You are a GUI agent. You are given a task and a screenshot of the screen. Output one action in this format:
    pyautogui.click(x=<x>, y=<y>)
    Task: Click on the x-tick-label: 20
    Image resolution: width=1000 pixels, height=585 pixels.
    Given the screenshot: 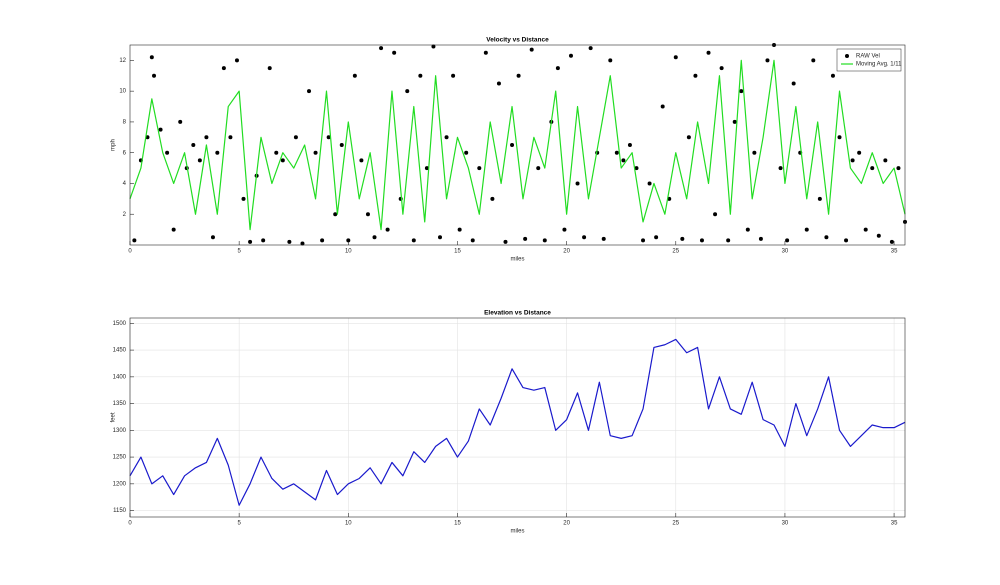 What is the action you would take?
    pyautogui.click(x=566, y=524)
    